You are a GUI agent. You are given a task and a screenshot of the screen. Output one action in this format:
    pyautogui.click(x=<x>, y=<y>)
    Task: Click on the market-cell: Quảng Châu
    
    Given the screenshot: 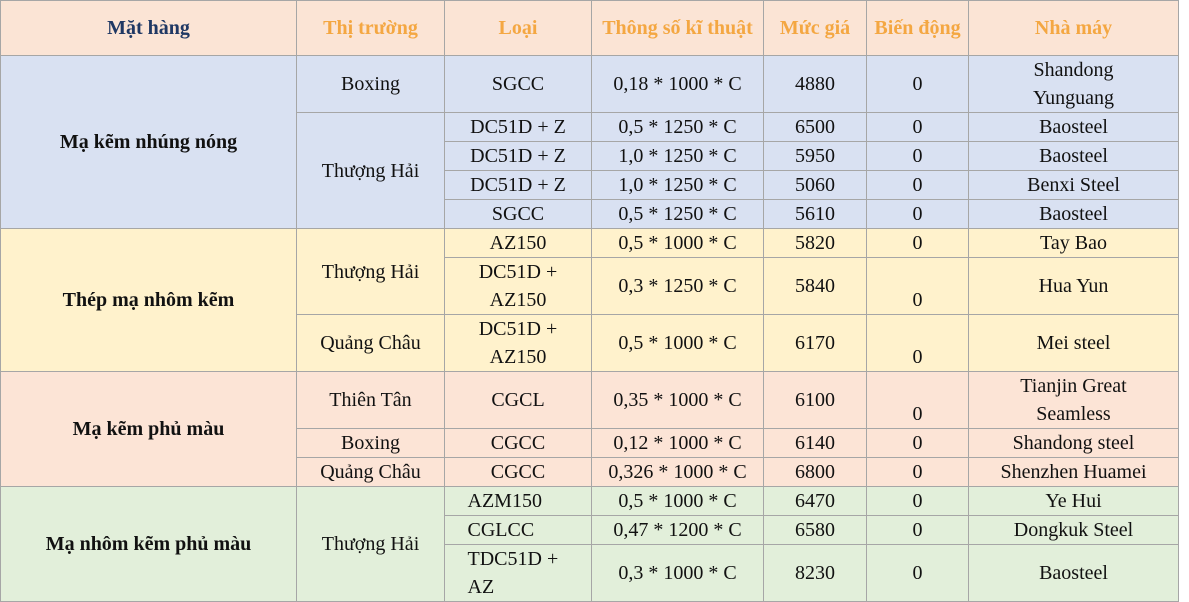 What is the action you would take?
    pyautogui.click(x=370, y=343)
    